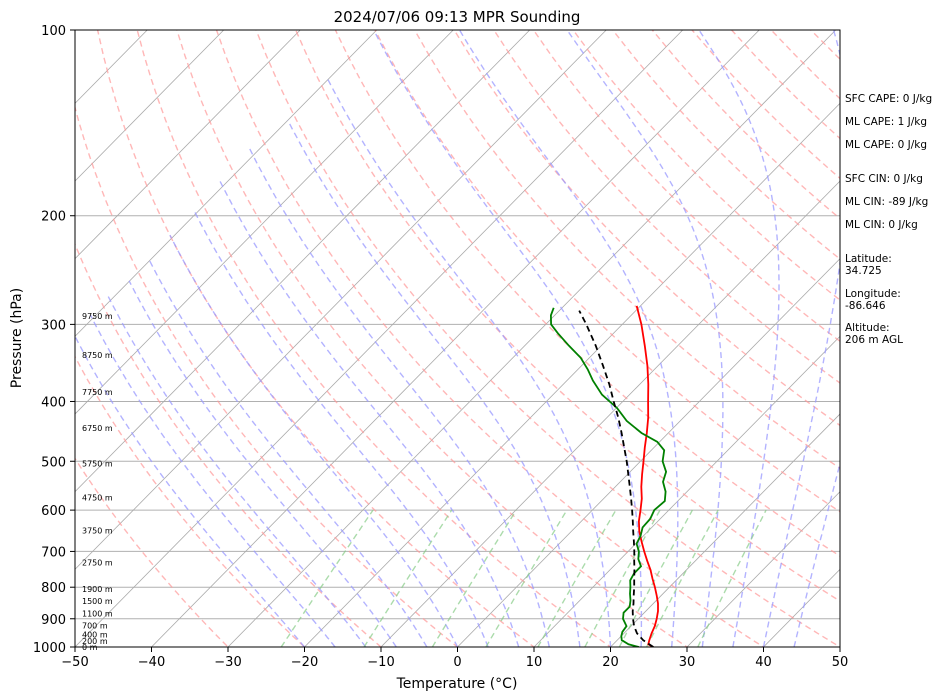  I want to click on x-axis-label: Temperature (°C), so click(457, 684).